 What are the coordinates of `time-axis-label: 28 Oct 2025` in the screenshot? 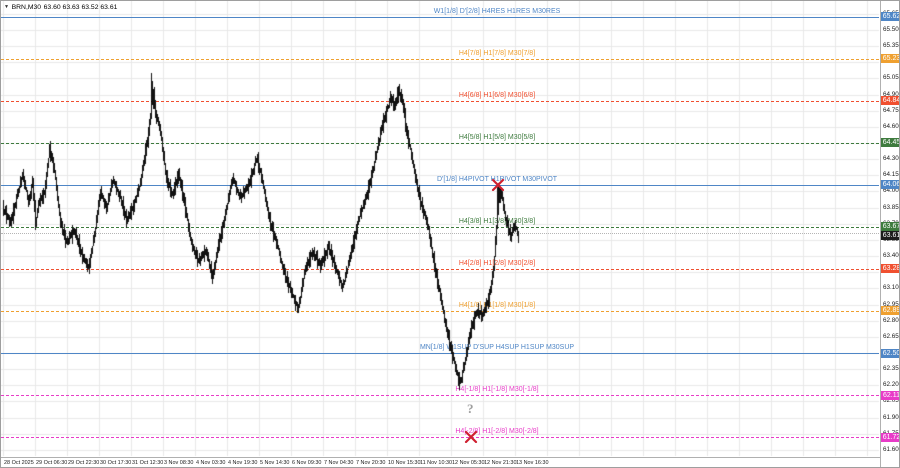 It's located at (19, 463).